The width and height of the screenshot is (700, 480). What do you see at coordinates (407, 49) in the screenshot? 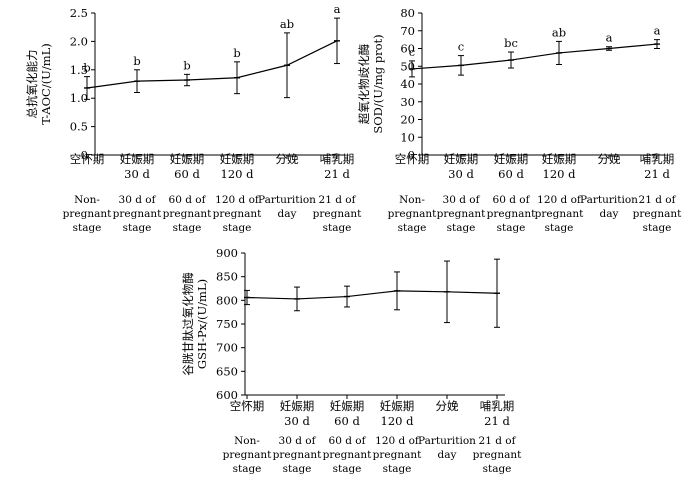
I see `y-tick-label: 60` at bounding box center [407, 49].